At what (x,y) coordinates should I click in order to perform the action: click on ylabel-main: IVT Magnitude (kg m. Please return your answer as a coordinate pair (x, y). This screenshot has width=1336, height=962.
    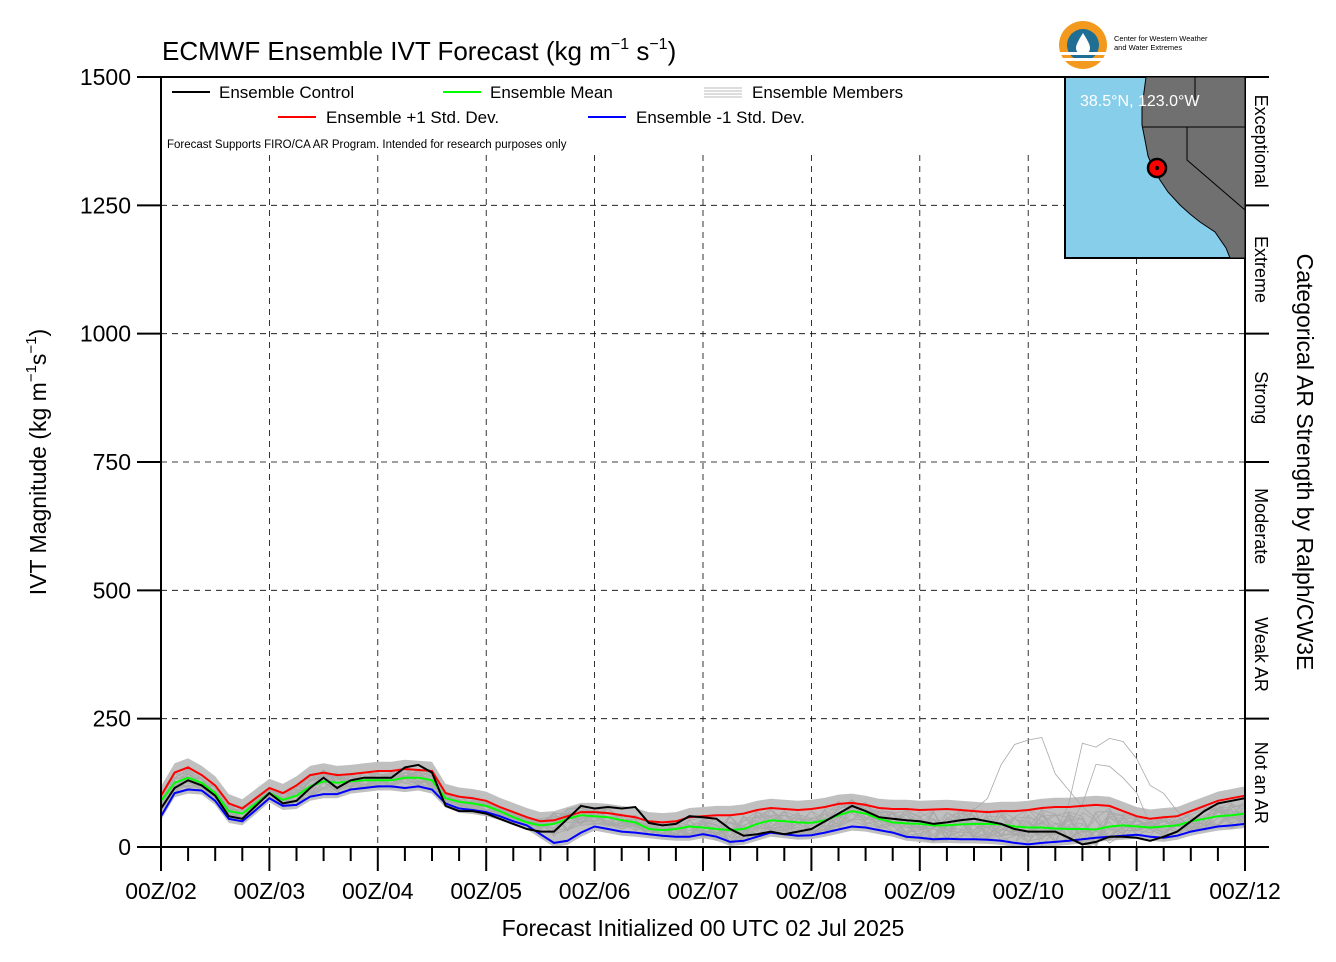
    Looking at the image, I should click on (38, 488).